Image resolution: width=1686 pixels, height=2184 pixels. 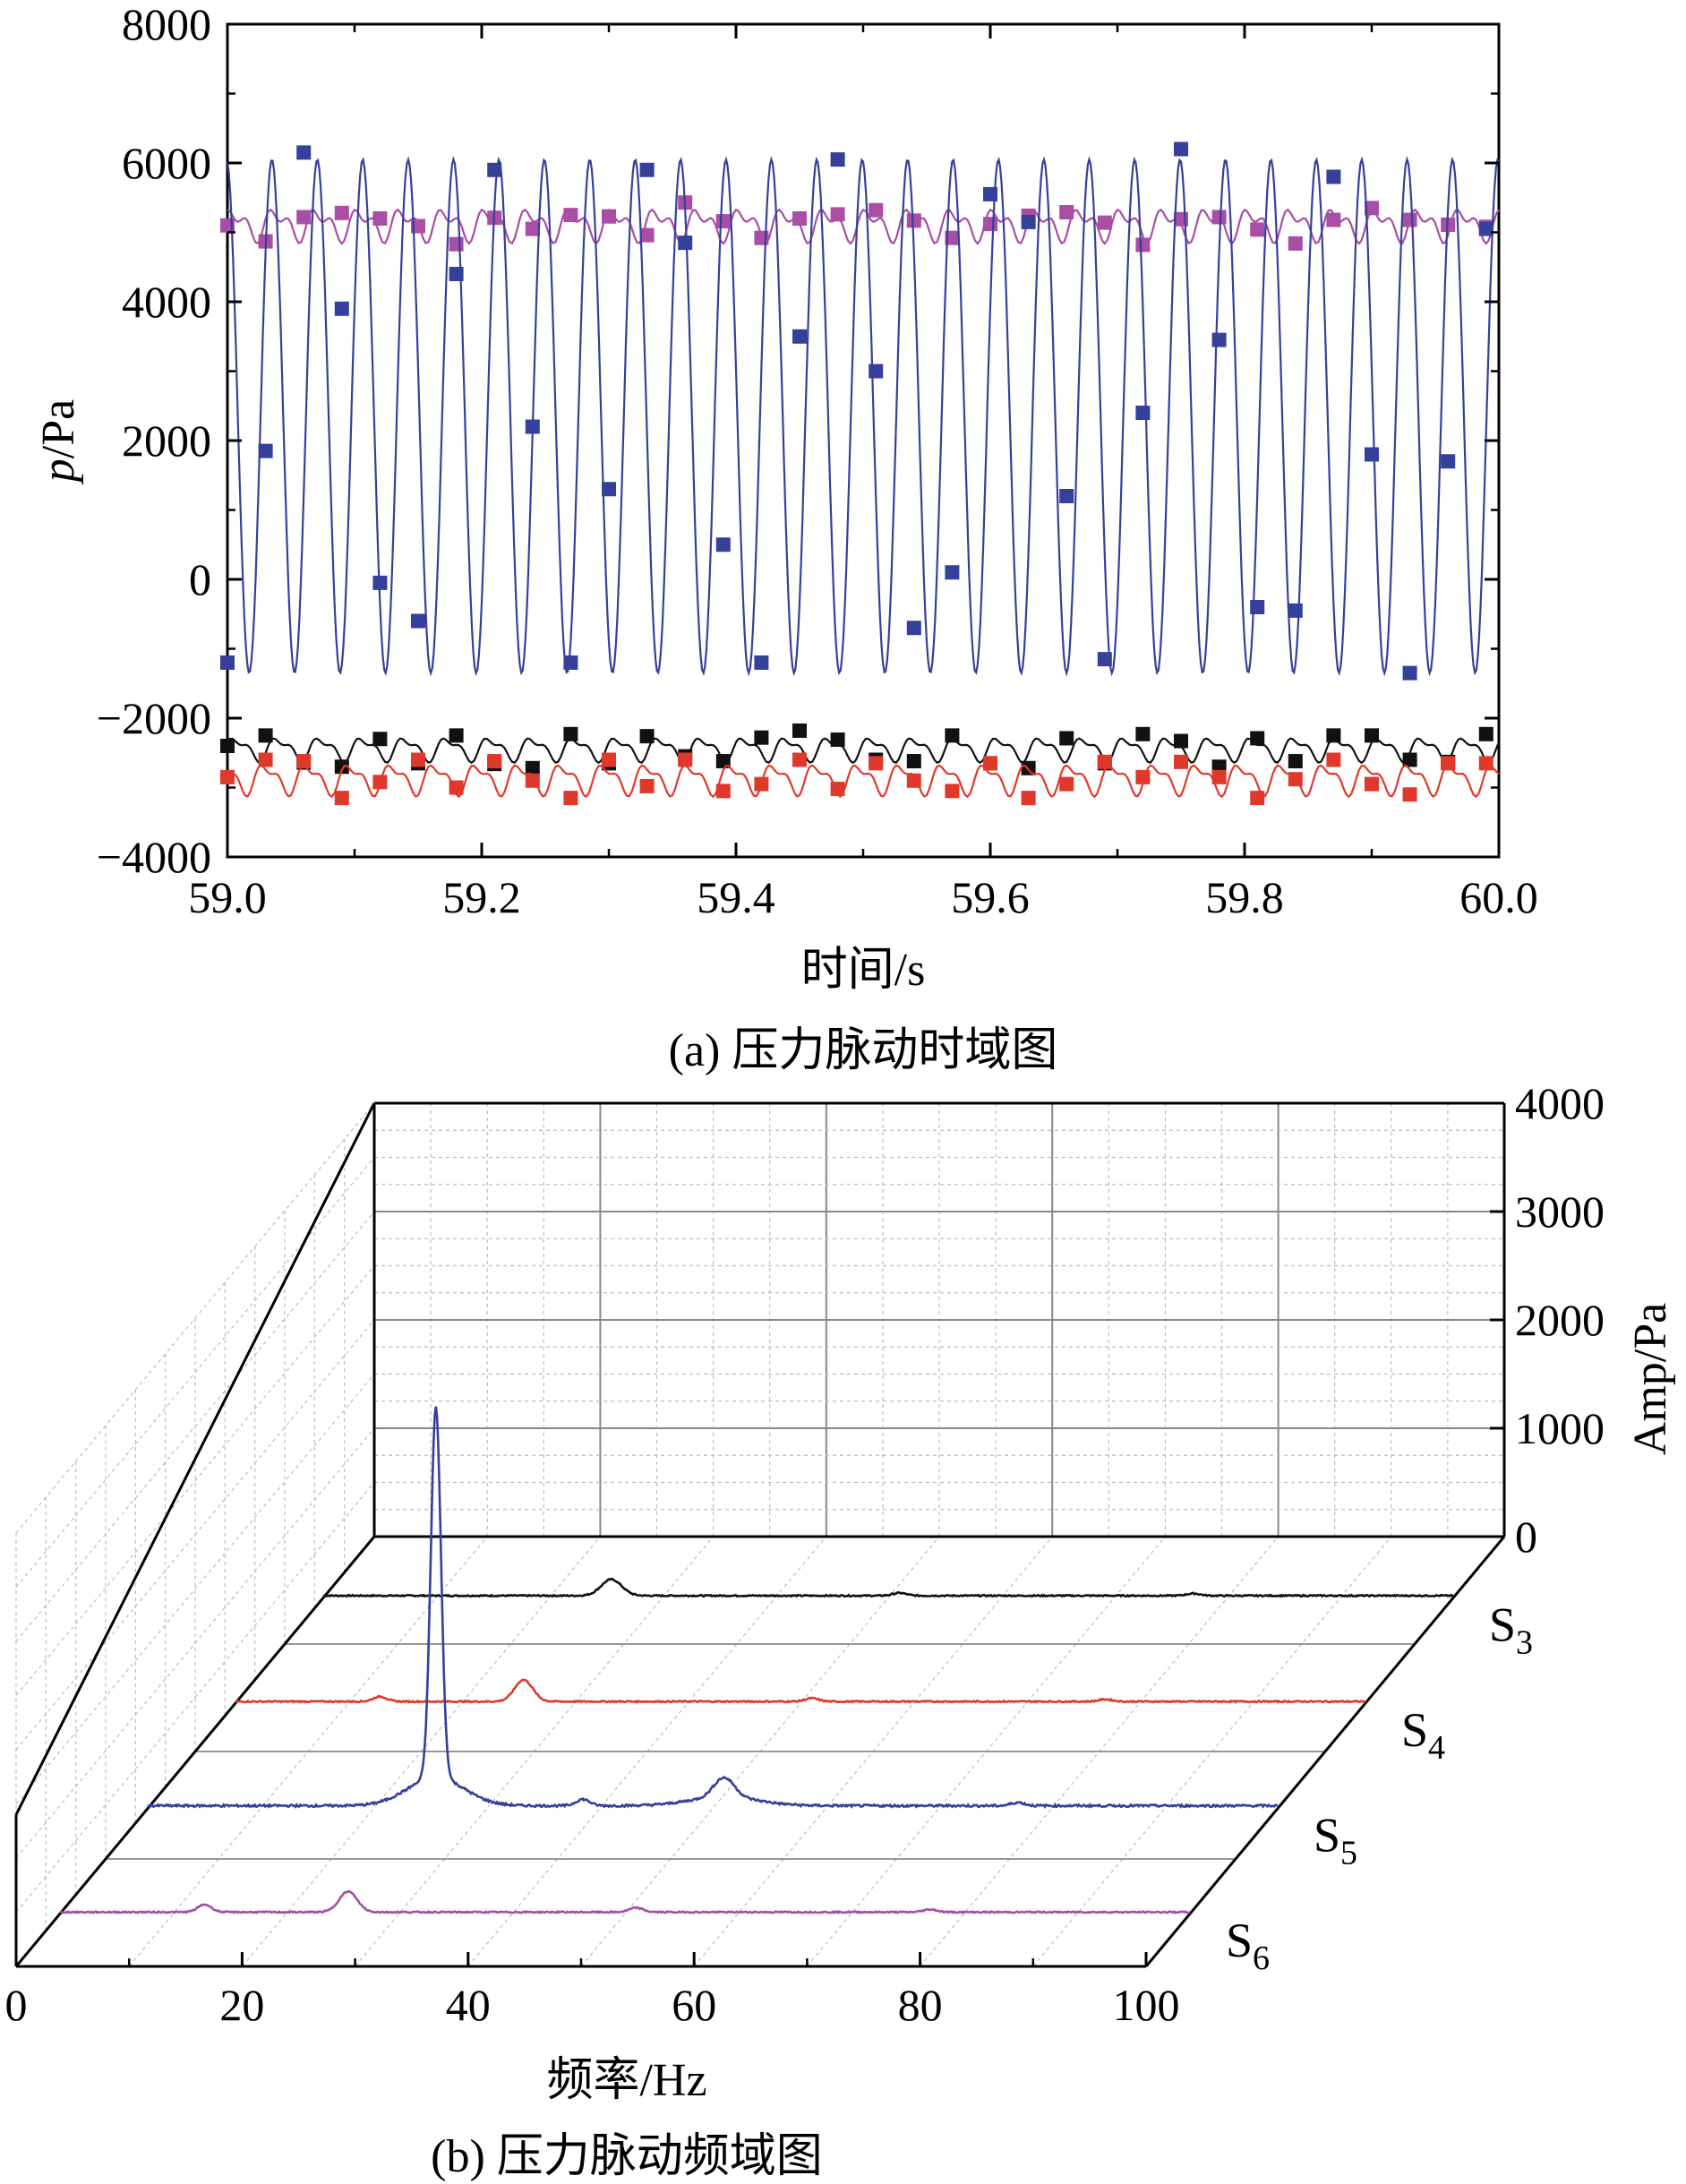 I want to click on amp-tick-label: 2000, so click(x=1560, y=1320).